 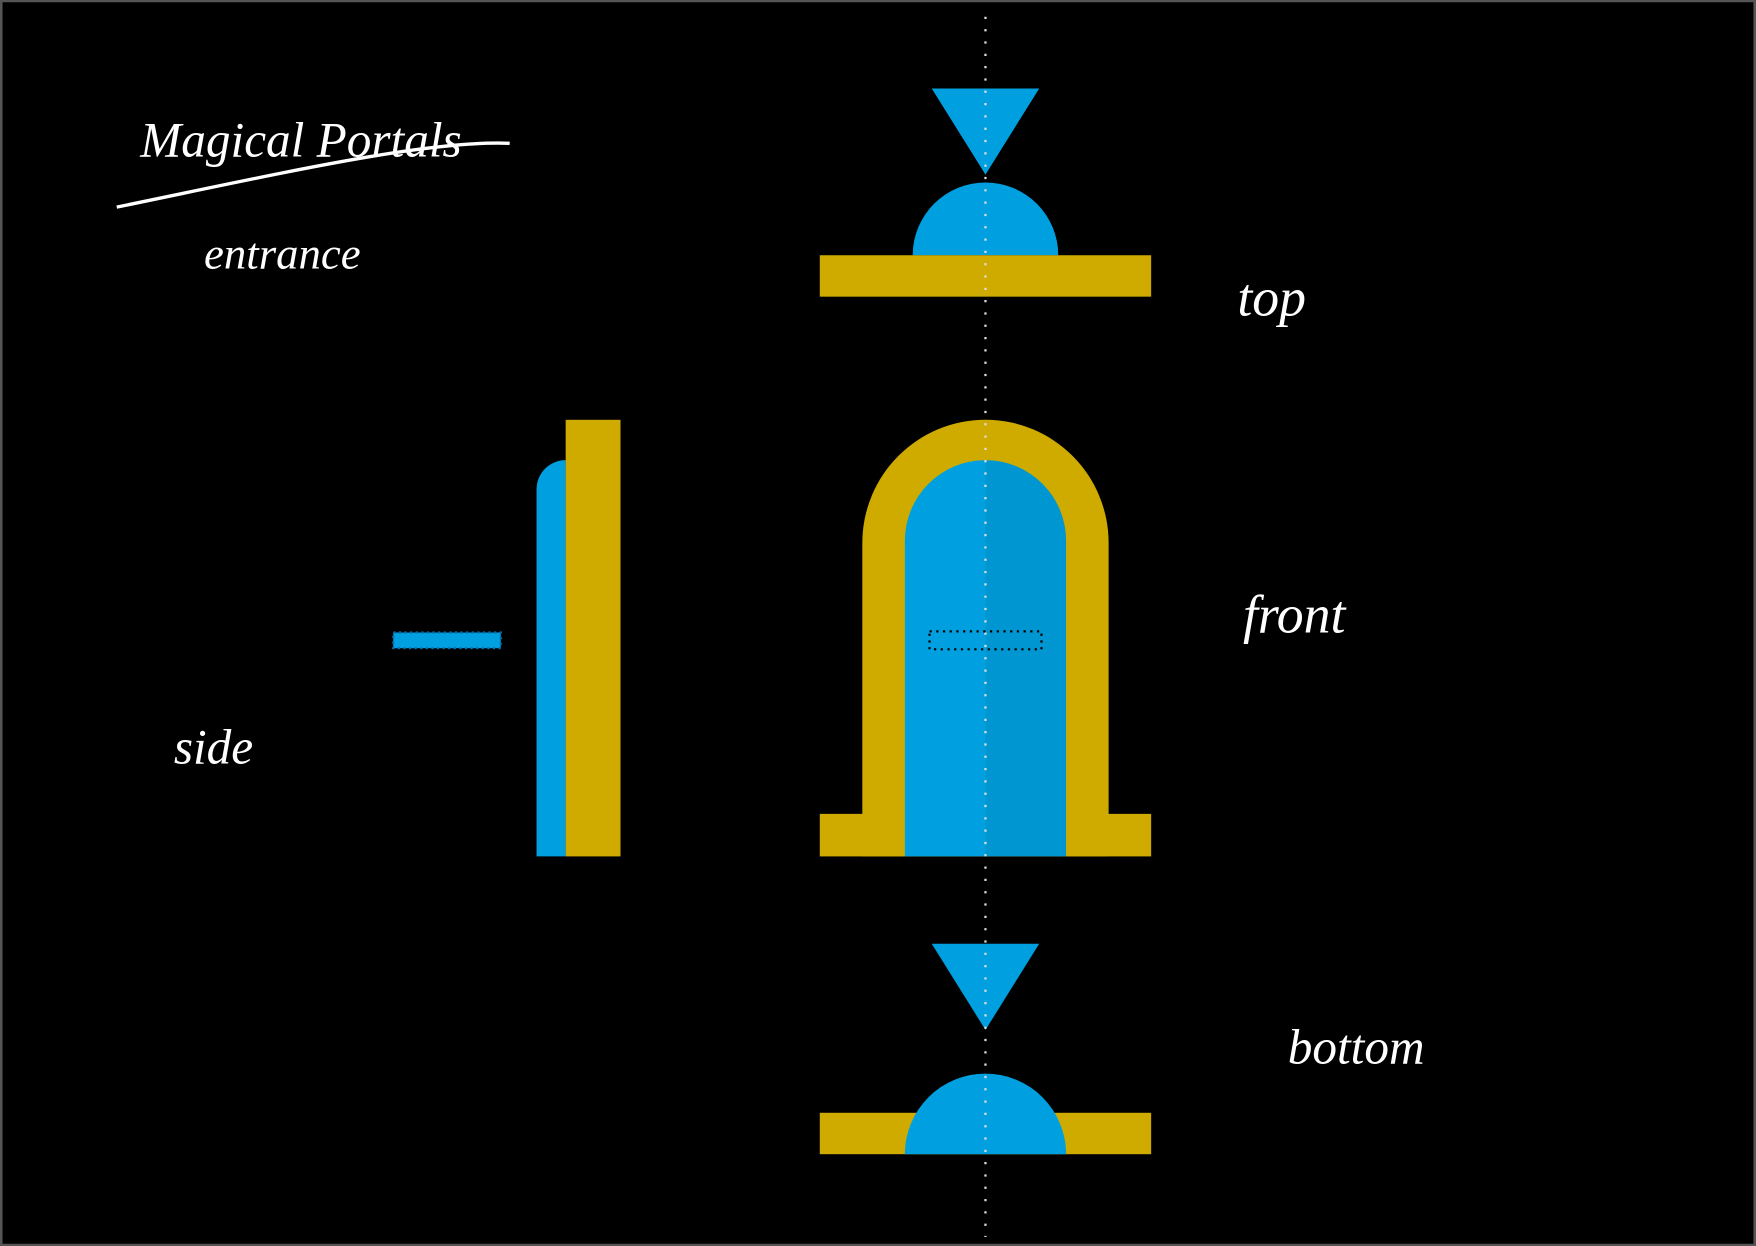 What do you see at coordinates (985, 131) in the screenshot?
I see `top-arrow` at bounding box center [985, 131].